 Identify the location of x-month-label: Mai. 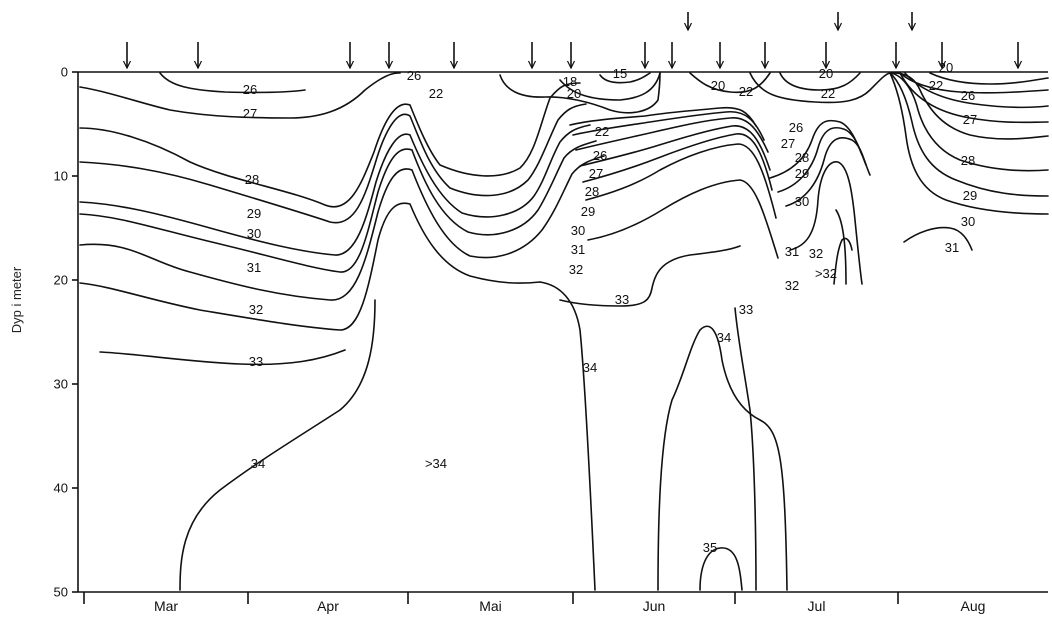
(490, 606).